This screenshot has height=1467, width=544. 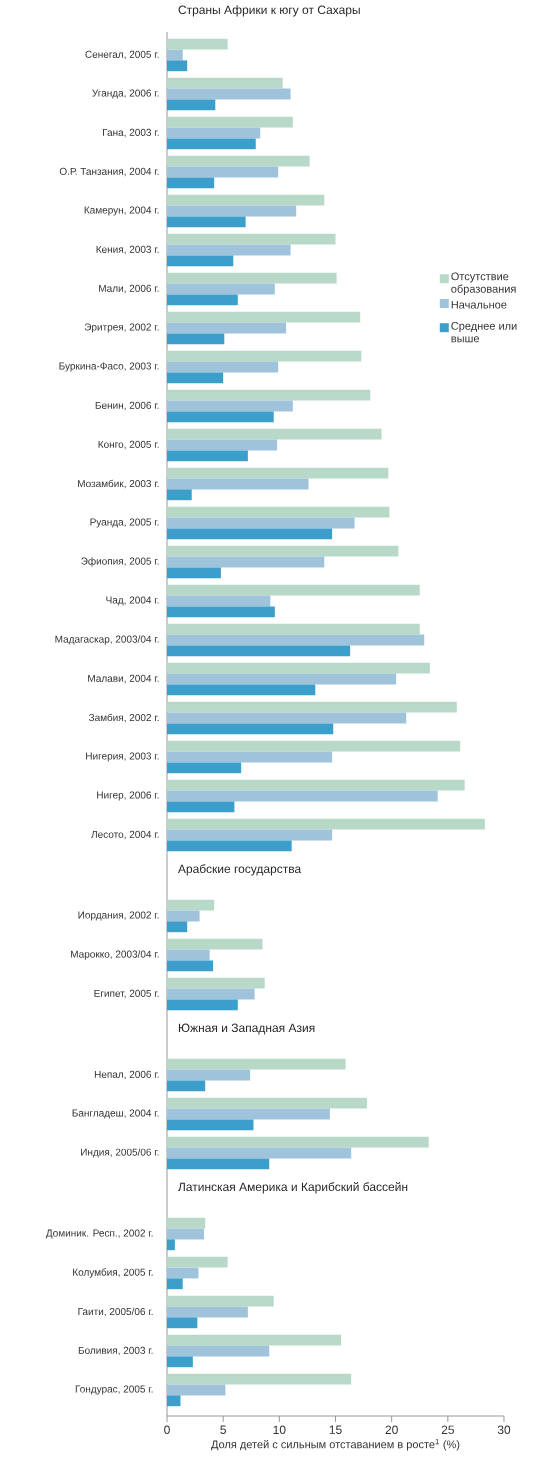 What do you see at coordinates (335, 1444) in the screenshot?
I see `x-axis-title: Доля детей с сильным отставанием в росте$^{1}$ (%)` at bounding box center [335, 1444].